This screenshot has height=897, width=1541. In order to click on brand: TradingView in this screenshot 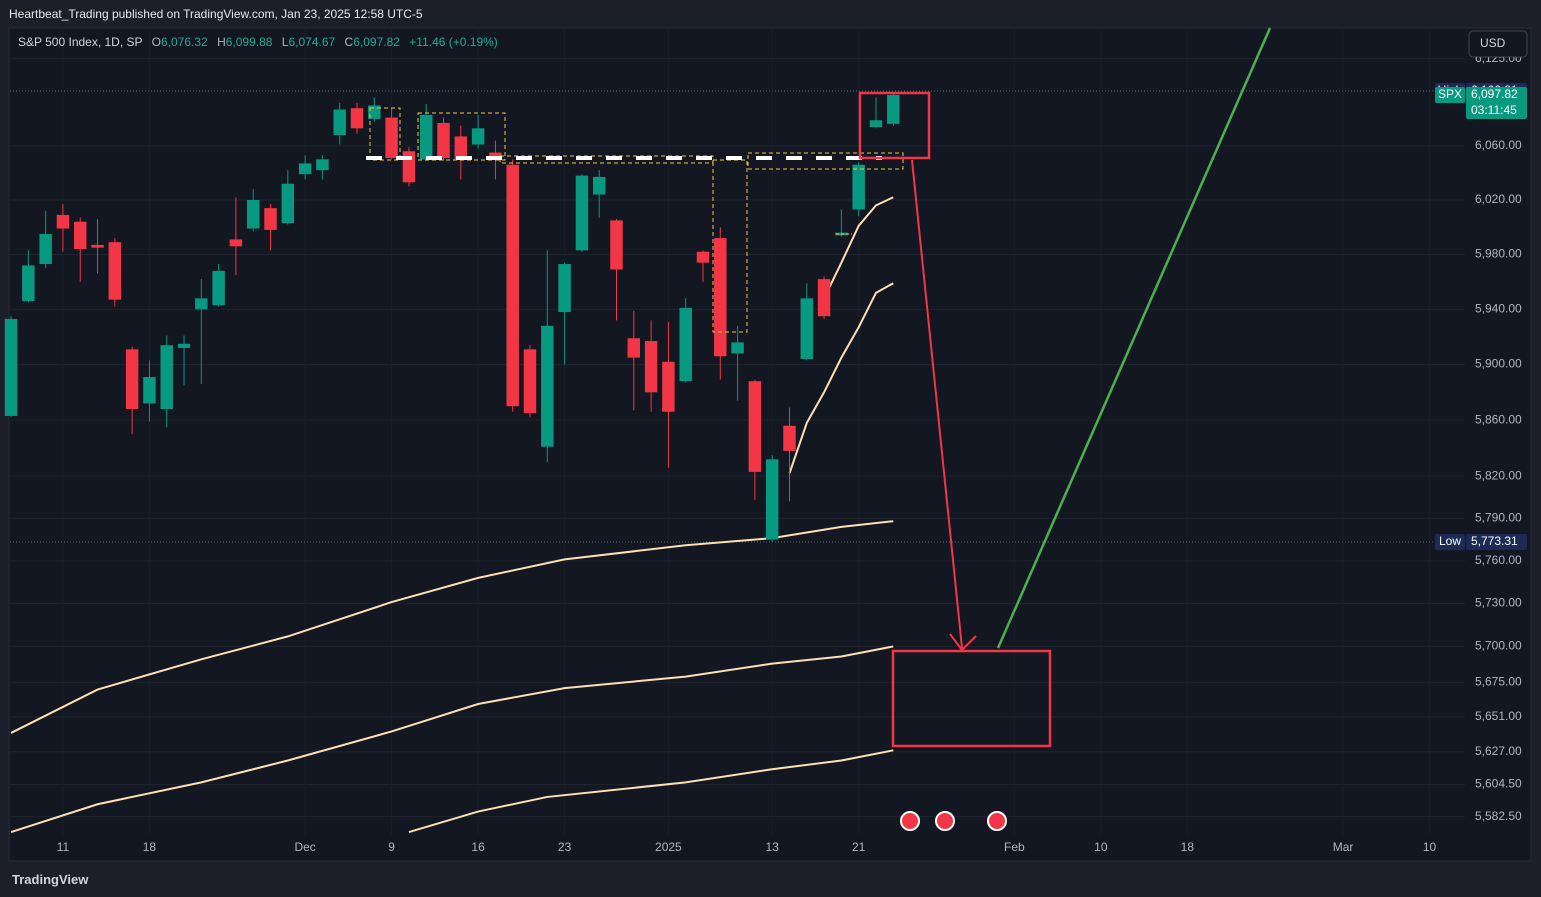, I will do `click(50, 879)`.